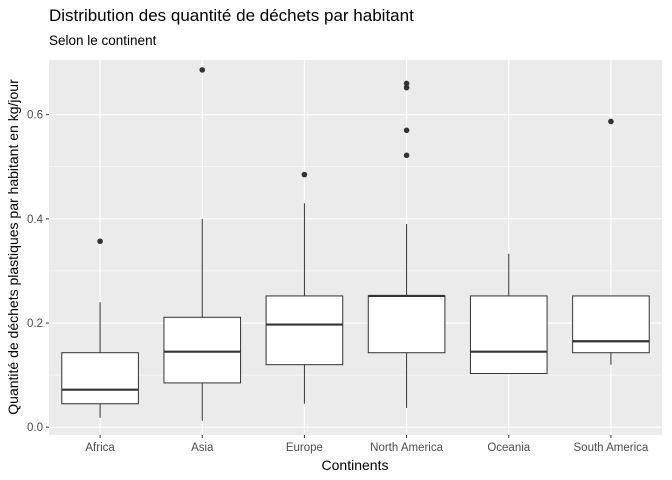 This screenshot has height=480, width=672. Describe the element at coordinates (202, 244) in the screenshot. I see `box-asia` at that location.